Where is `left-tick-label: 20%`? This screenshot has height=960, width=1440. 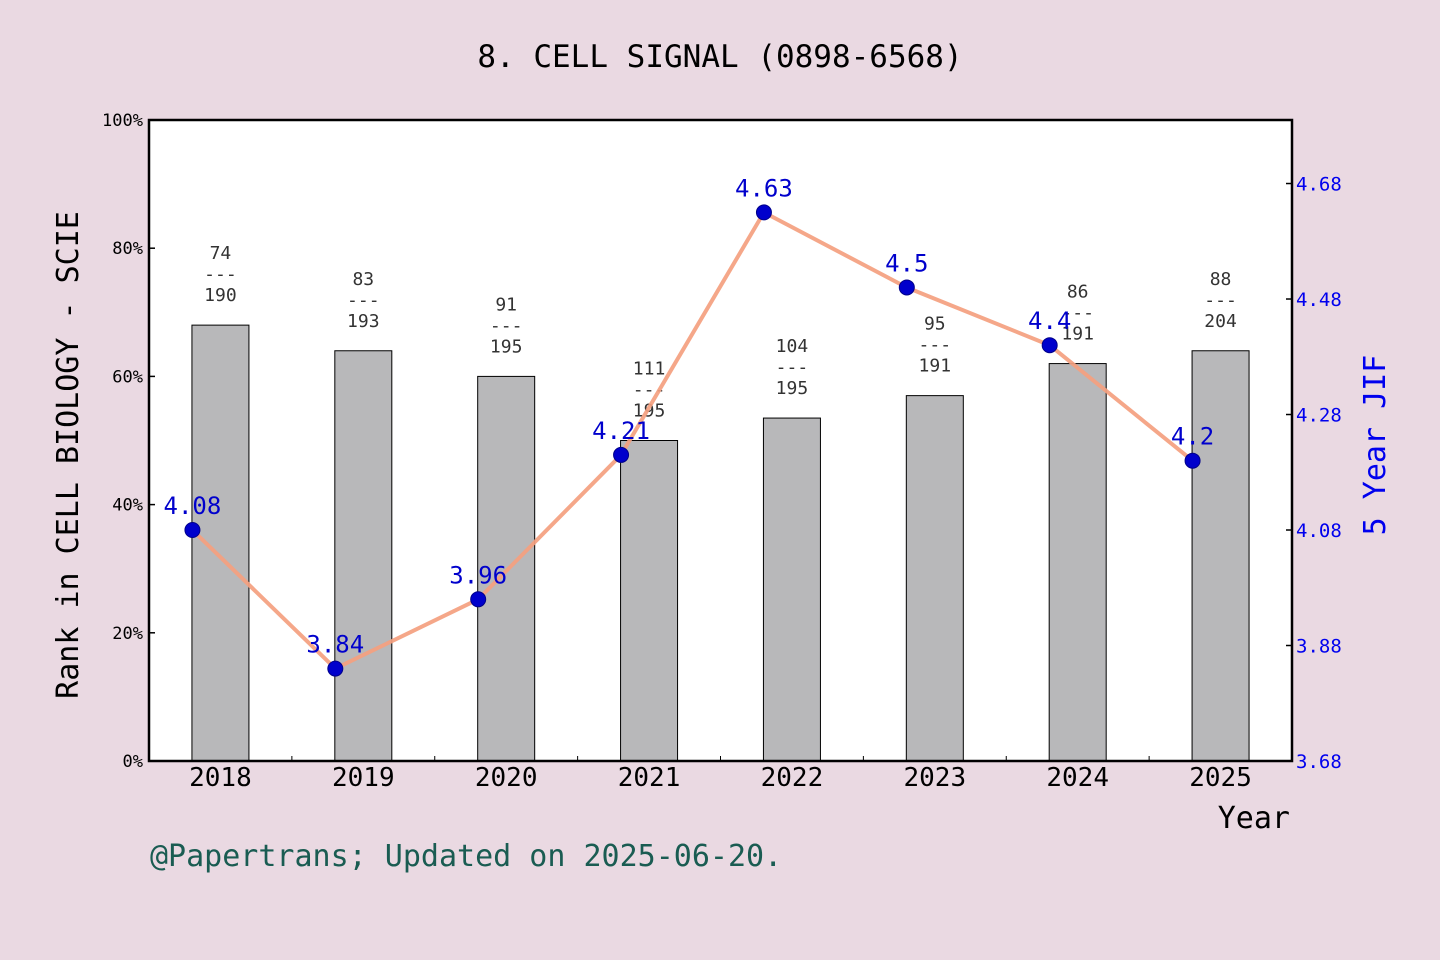 left-tick-label: 20% is located at coordinates (127, 634).